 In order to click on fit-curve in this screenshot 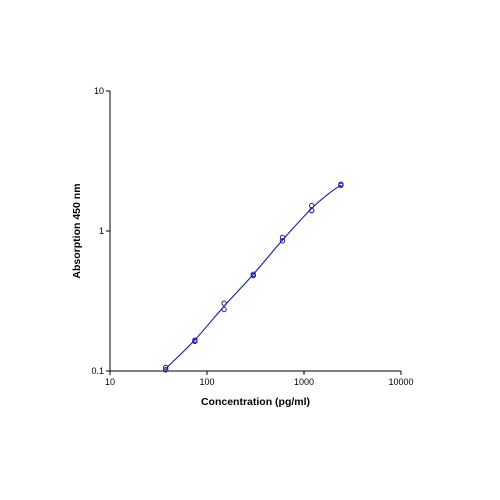, I will do `click(253, 277)`.